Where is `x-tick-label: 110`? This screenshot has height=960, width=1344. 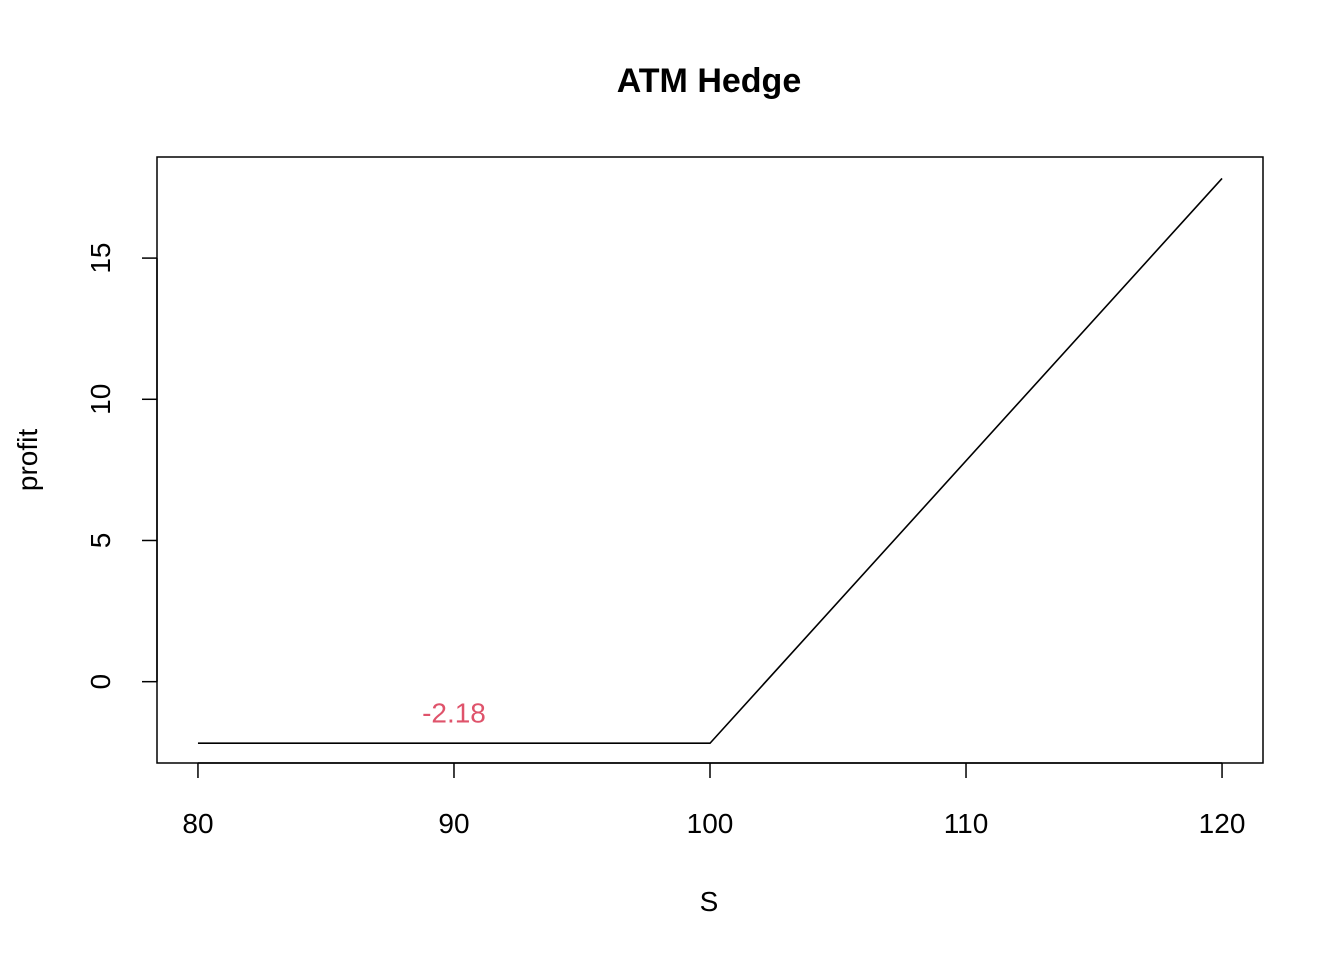 x-tick-label: 110 is located at coordinates (966, 823).